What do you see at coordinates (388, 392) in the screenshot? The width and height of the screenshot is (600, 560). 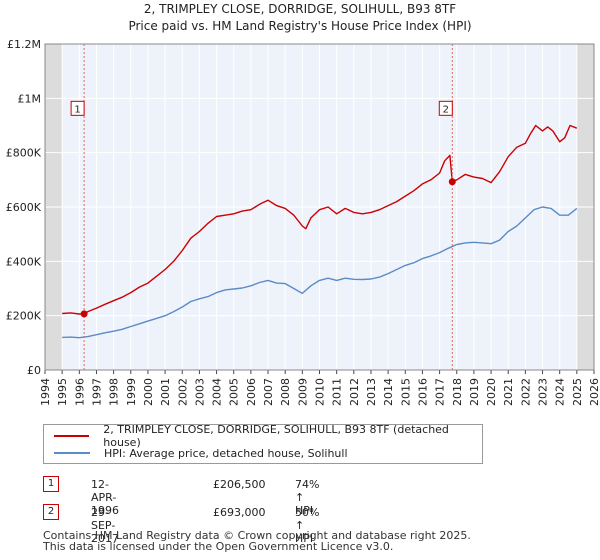 I see `x-tick-label: 2014` at bounding box center [388, 392].